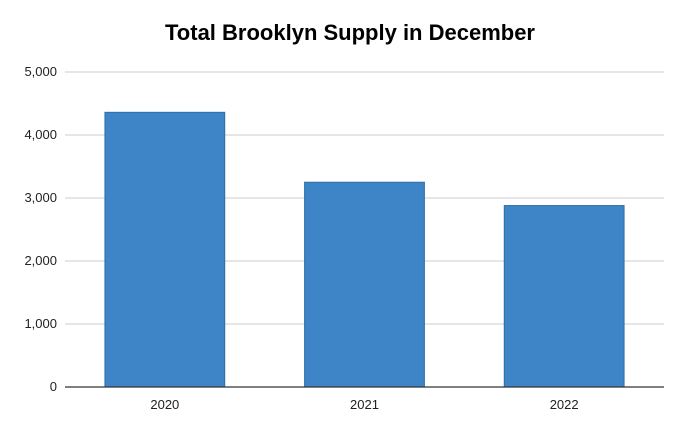 Image resolution: width=700 pixels, height=433 pixels. I want to click on y-axis-ticks: 0 1,000 2,000 3,000 4,000 5,000, so click(40, 229).